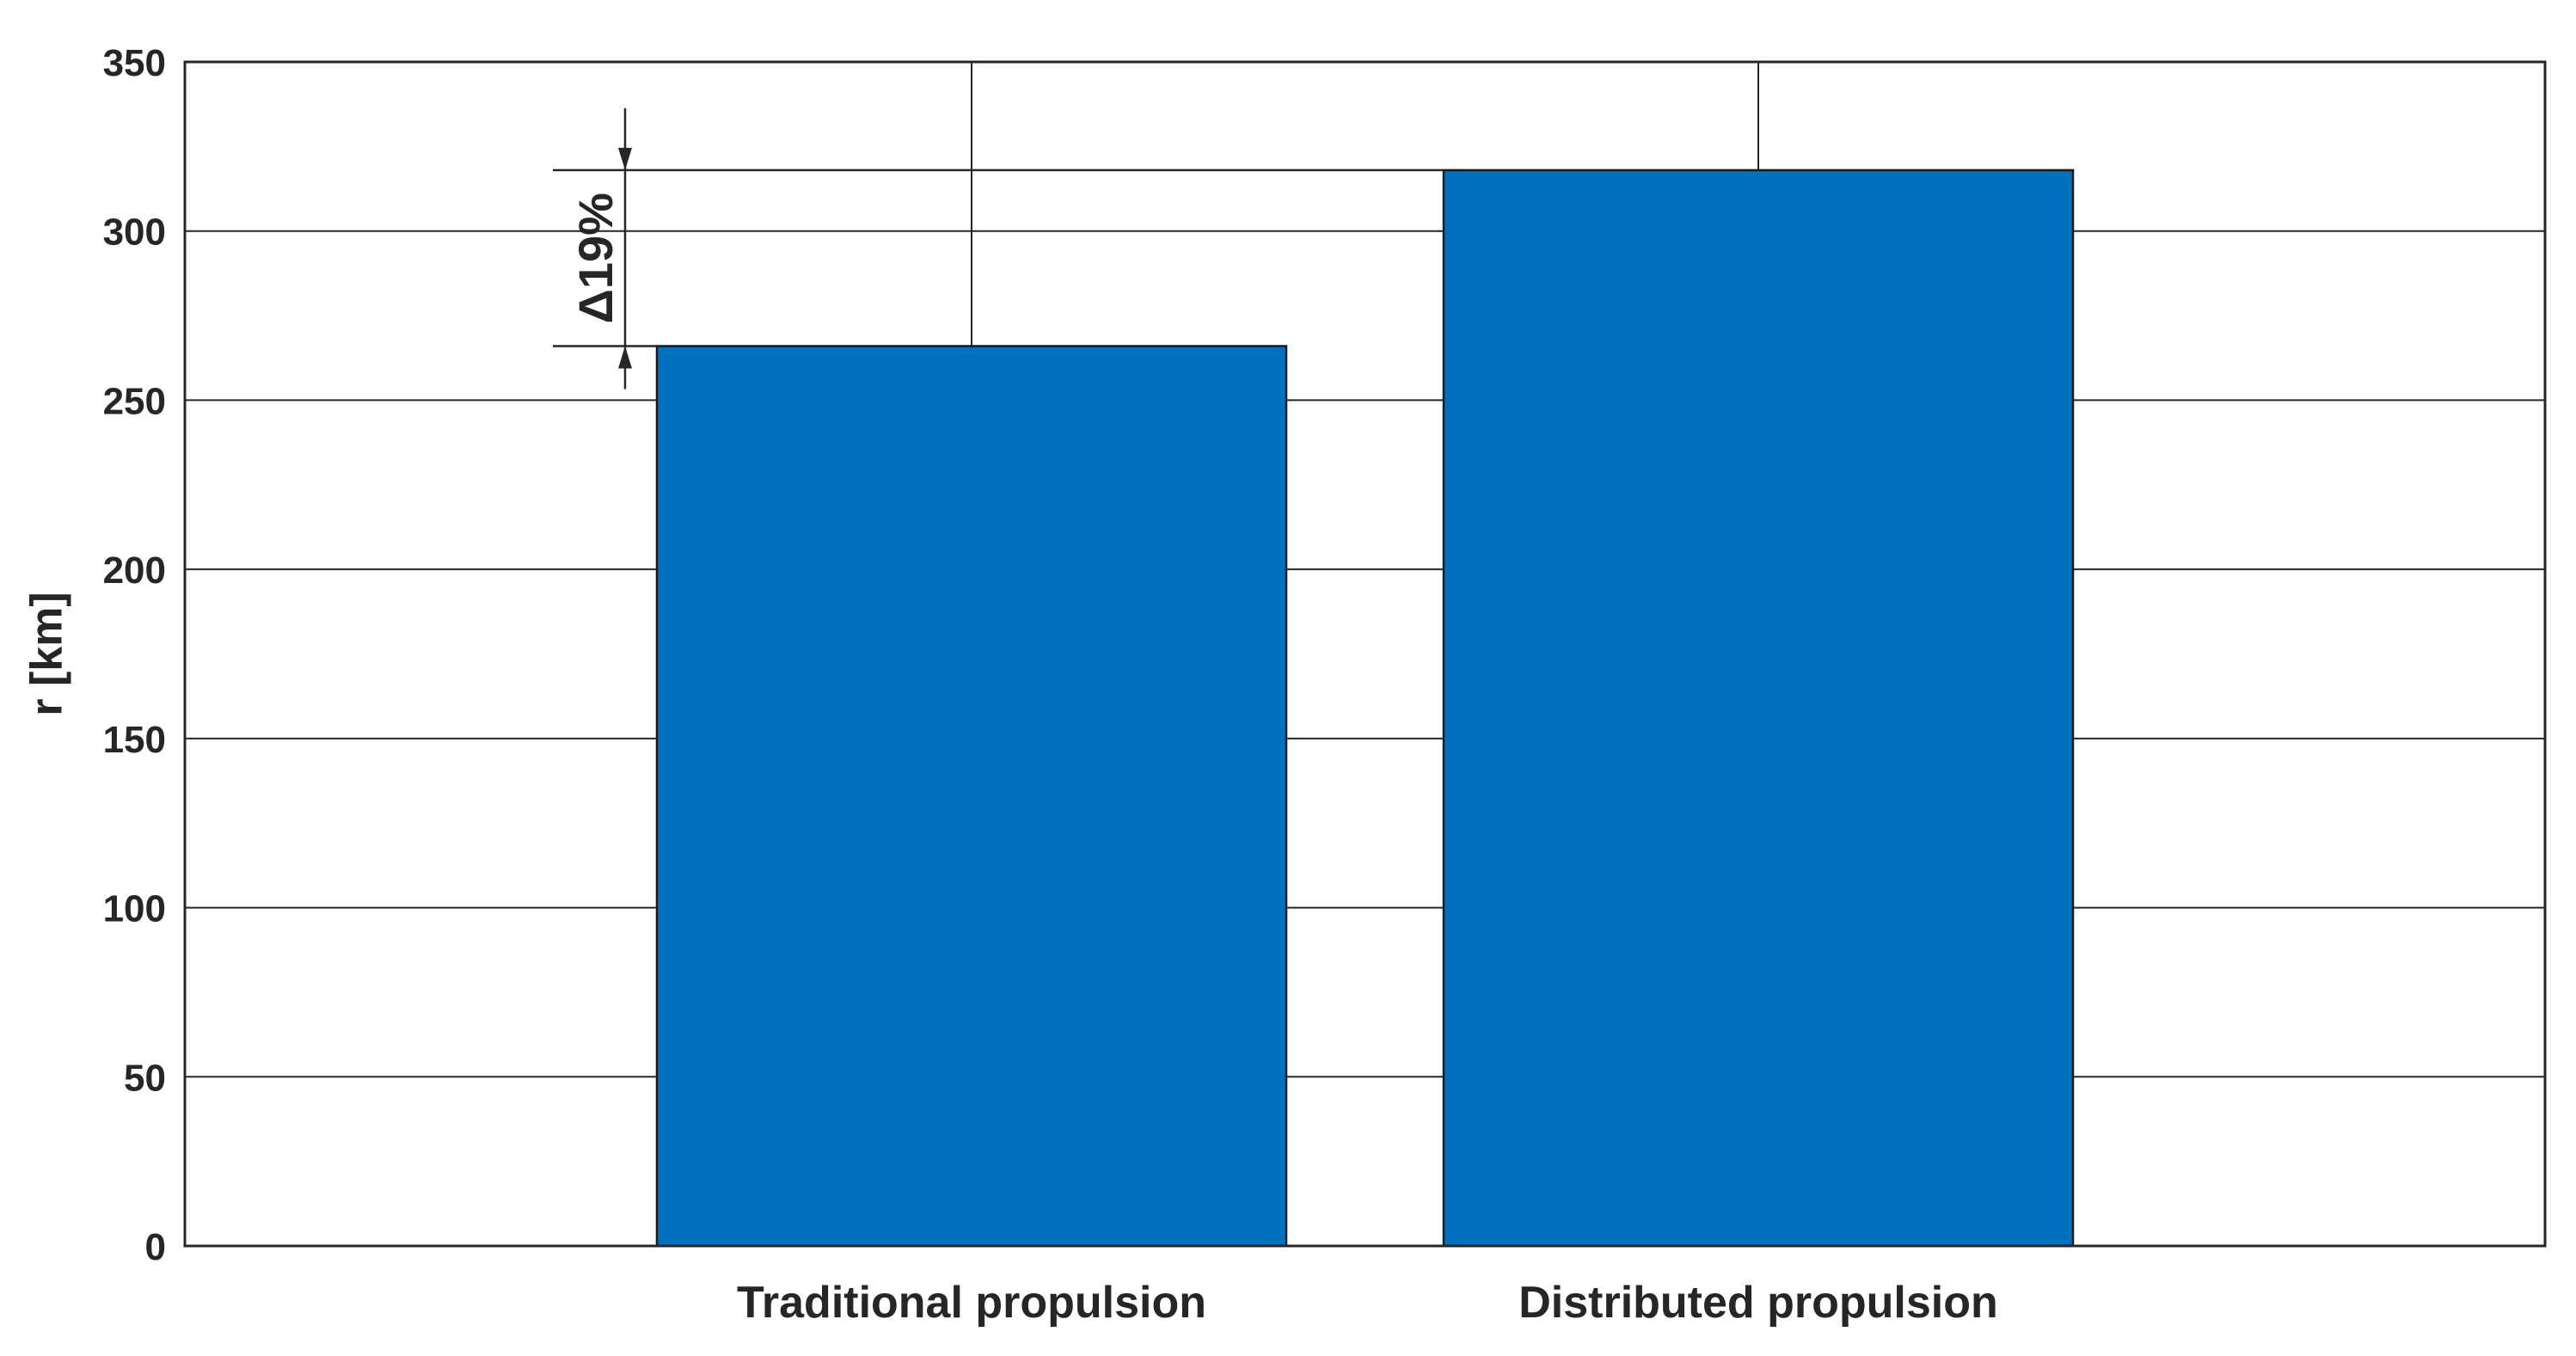  I want to click on y-tick-label: 0, so click(155, 1247).